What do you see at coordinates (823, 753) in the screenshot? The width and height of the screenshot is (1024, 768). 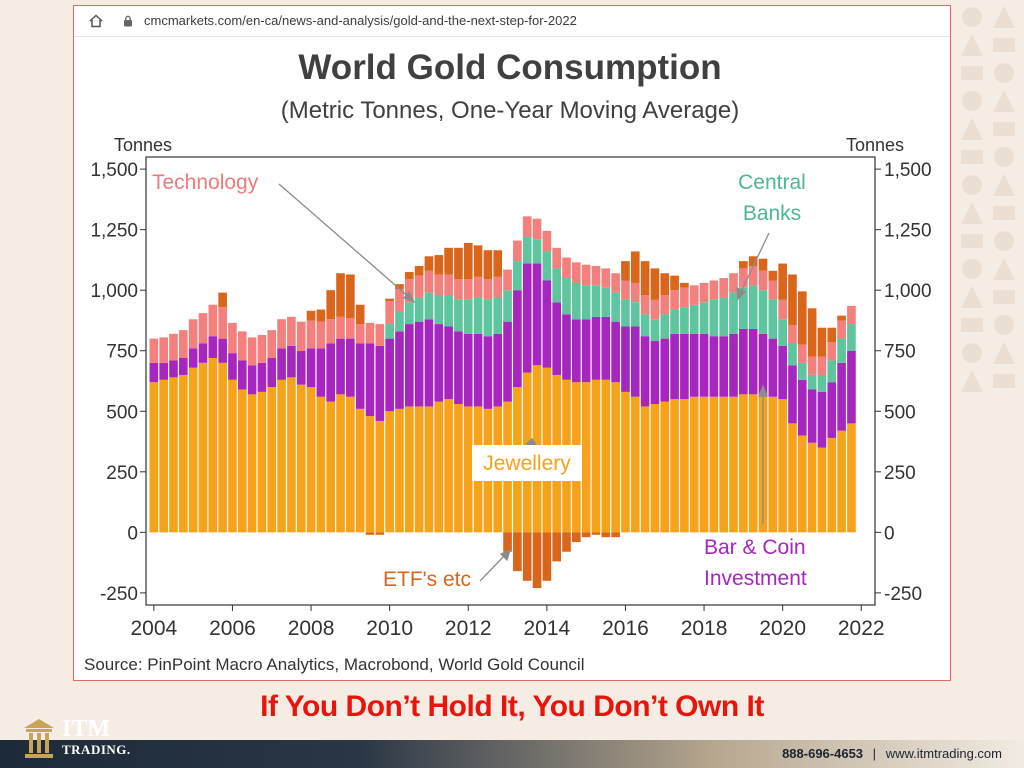 I see `footer-phone: 888-696-4653` at bounding box center [823, 753].